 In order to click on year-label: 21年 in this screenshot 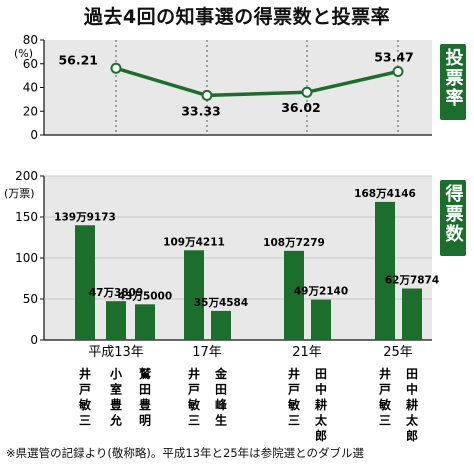, I will do `click(307, 352)`.